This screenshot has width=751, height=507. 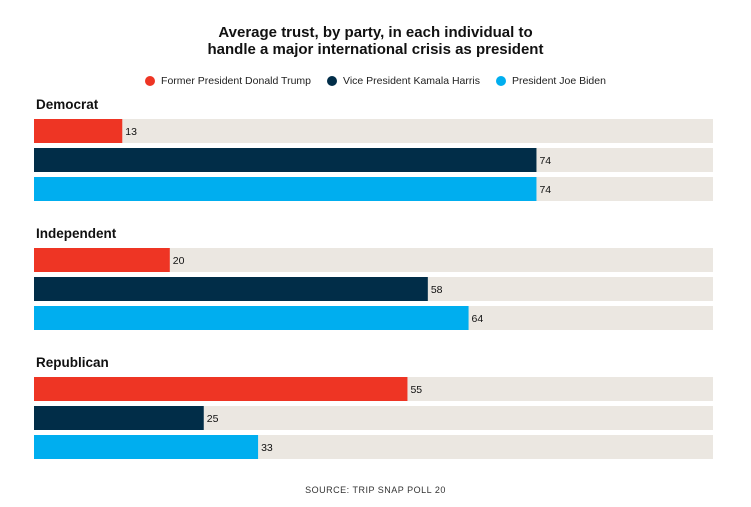 I want to click on value-label-democrat-biden: 74, so click(x=545, y=190).